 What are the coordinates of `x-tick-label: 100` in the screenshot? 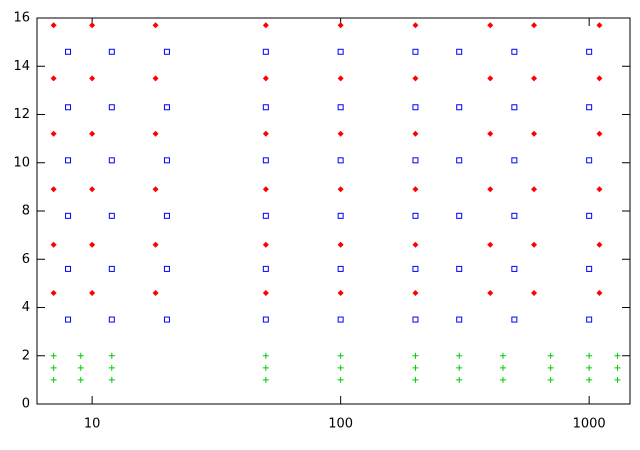 It's located at (340, 424).